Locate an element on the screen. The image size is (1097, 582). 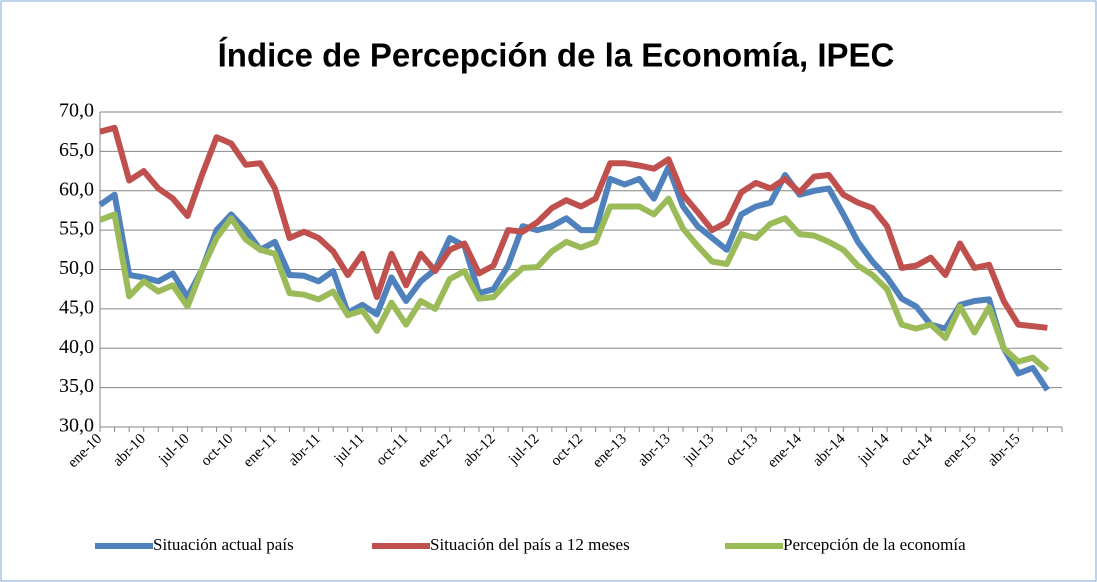
legend-label: Percepción de la economía is located at coordinates (874, 544).